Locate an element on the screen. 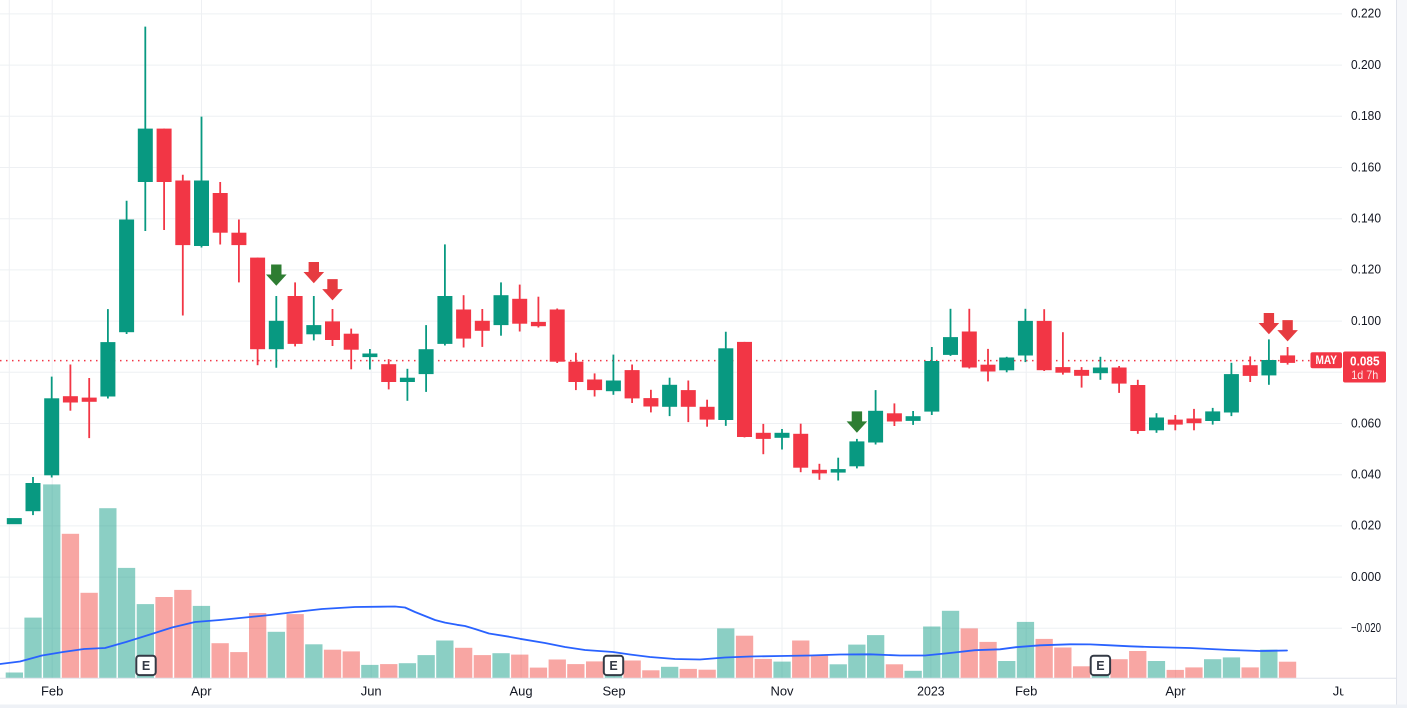 The height and width of the screenshot is (708, 1407). svg-text: 0.140 is located at coordinates (1366, 218).